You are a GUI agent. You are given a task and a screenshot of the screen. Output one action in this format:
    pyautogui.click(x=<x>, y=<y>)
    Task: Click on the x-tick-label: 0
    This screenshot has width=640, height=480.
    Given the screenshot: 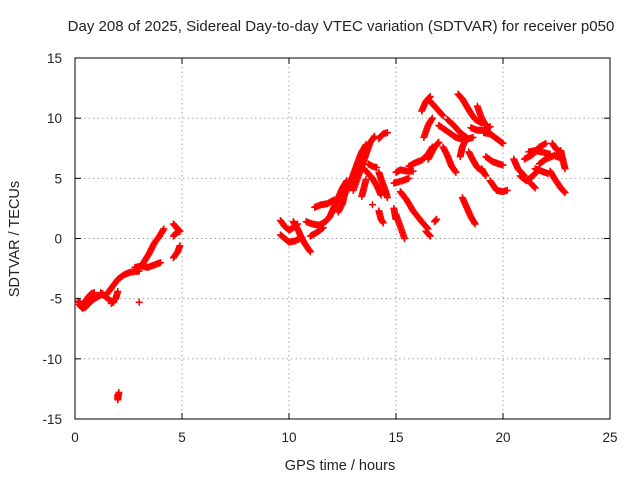 What is the action you would take?
    pyautogui.click(x=75, y=437)
    